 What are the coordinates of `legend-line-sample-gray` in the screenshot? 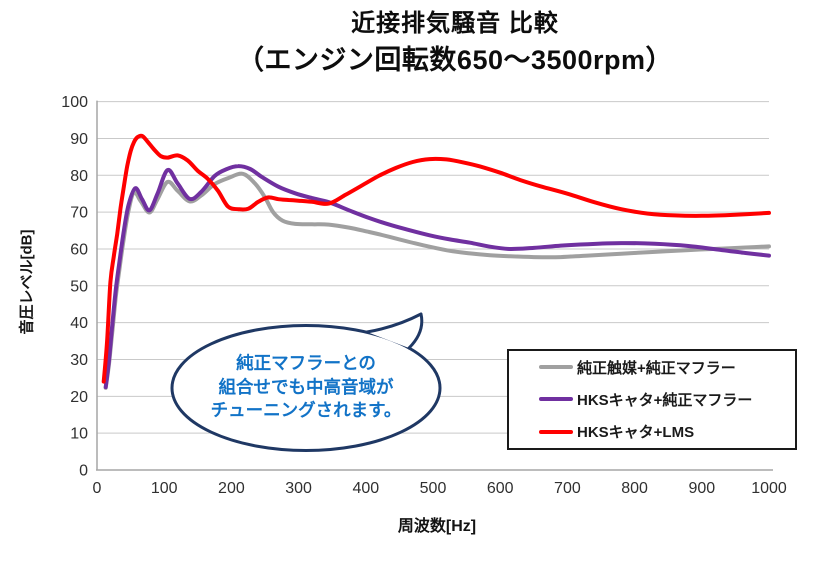 It's located at (556, 367).